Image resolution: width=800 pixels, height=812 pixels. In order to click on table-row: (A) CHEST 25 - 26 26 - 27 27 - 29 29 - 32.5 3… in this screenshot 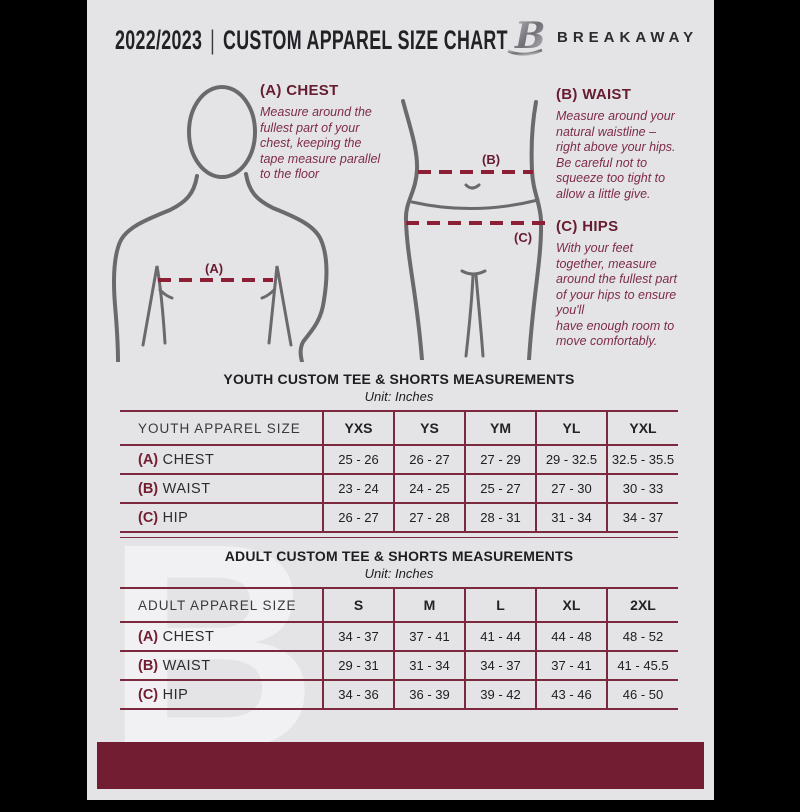, I will do `click(399, 459)`.